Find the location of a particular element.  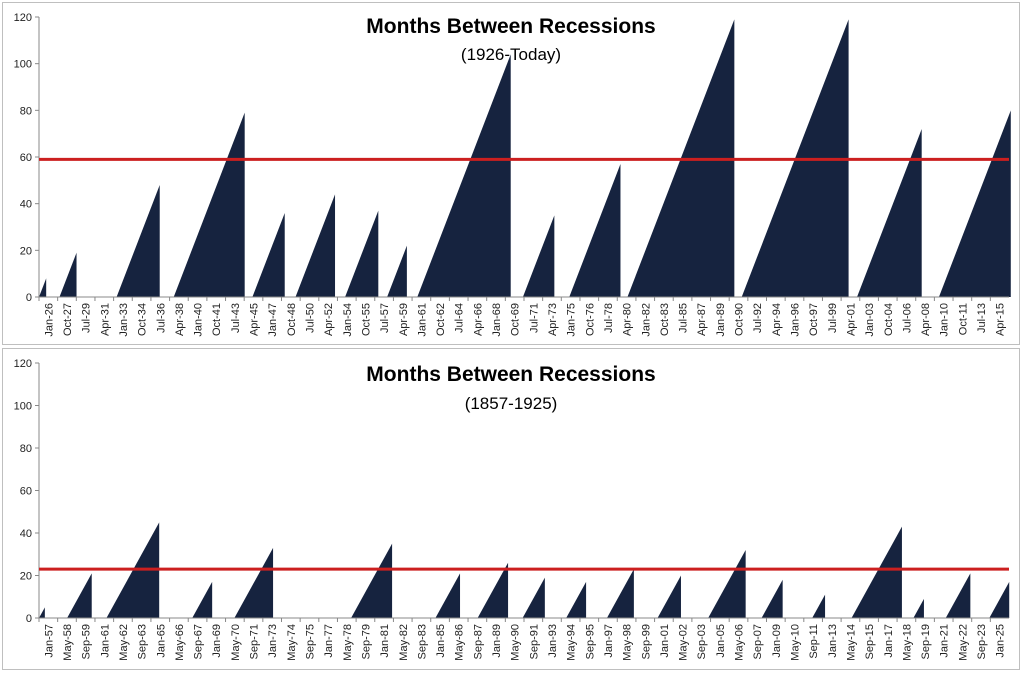

x-tick-label: Jan-13 is located at coordinates (833, 641).